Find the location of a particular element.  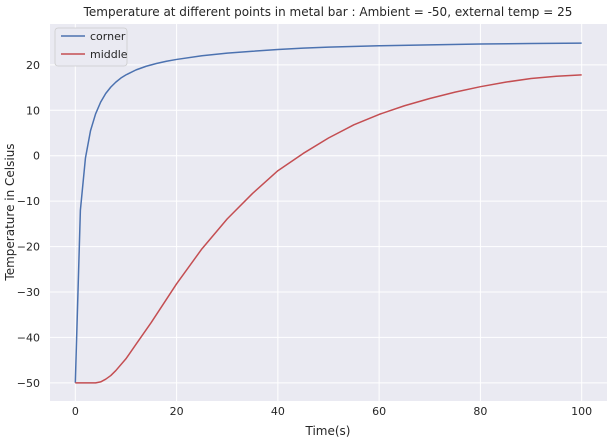

legend-box is located at coordinates (91, 47).